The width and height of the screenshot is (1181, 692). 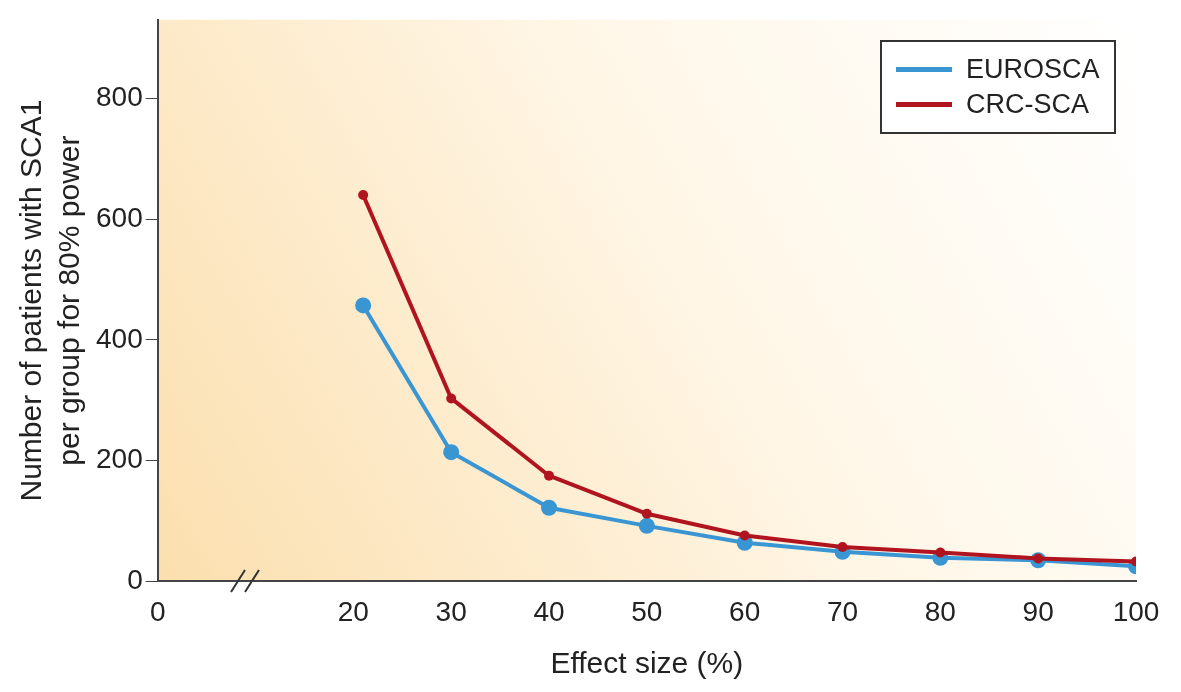 I want to click on legend-label: CRC-SCA, so click(x=1028, y=104).